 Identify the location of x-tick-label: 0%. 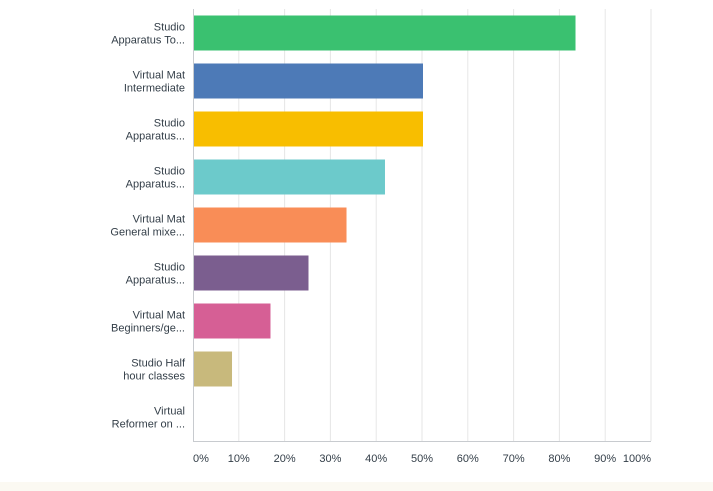
(201, 459).